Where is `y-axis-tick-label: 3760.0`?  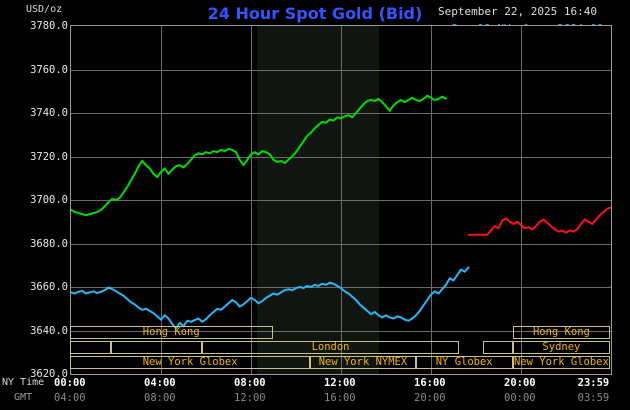 y-axis-tick-label: 3760.0 is located at coordinates (49, 69).